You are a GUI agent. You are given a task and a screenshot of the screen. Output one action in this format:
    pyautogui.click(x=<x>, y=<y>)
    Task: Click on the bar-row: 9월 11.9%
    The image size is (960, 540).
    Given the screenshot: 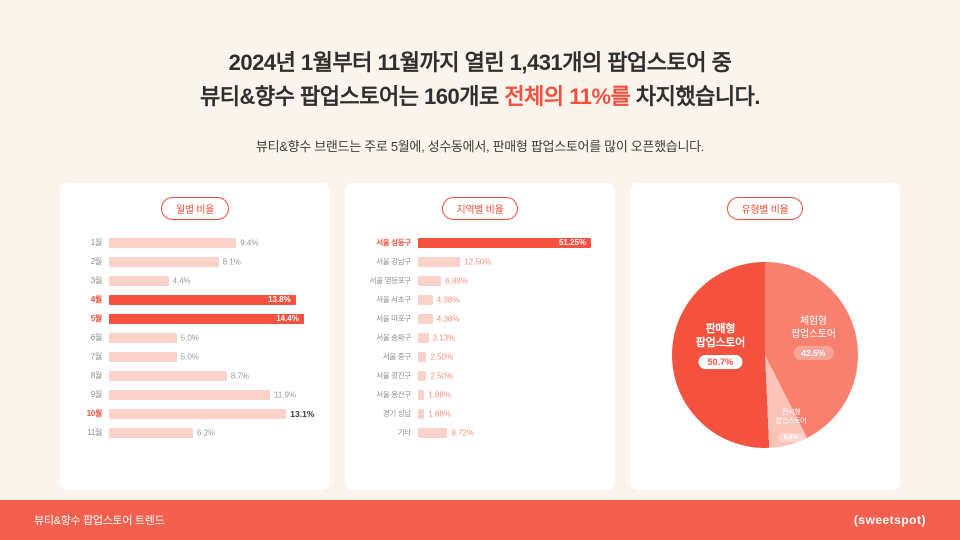 What is the action you would take?
    pyautogui.click(x=195, y=394)
    